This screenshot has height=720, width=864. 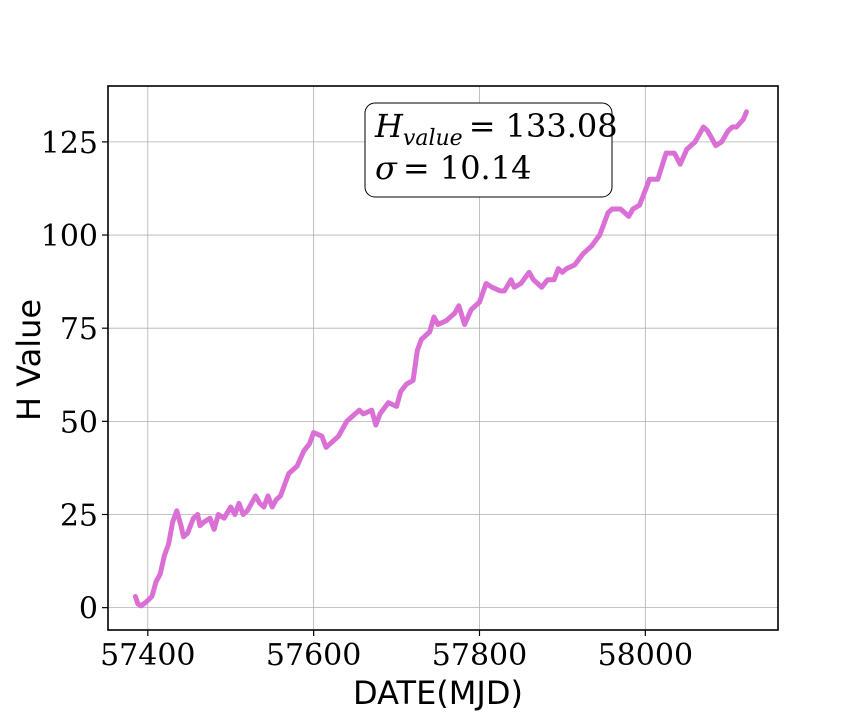 What do you see at coordinates (479, 655) in the screenshot?
I see `x-tick-label: 57800` at bounding box center [479, 655].